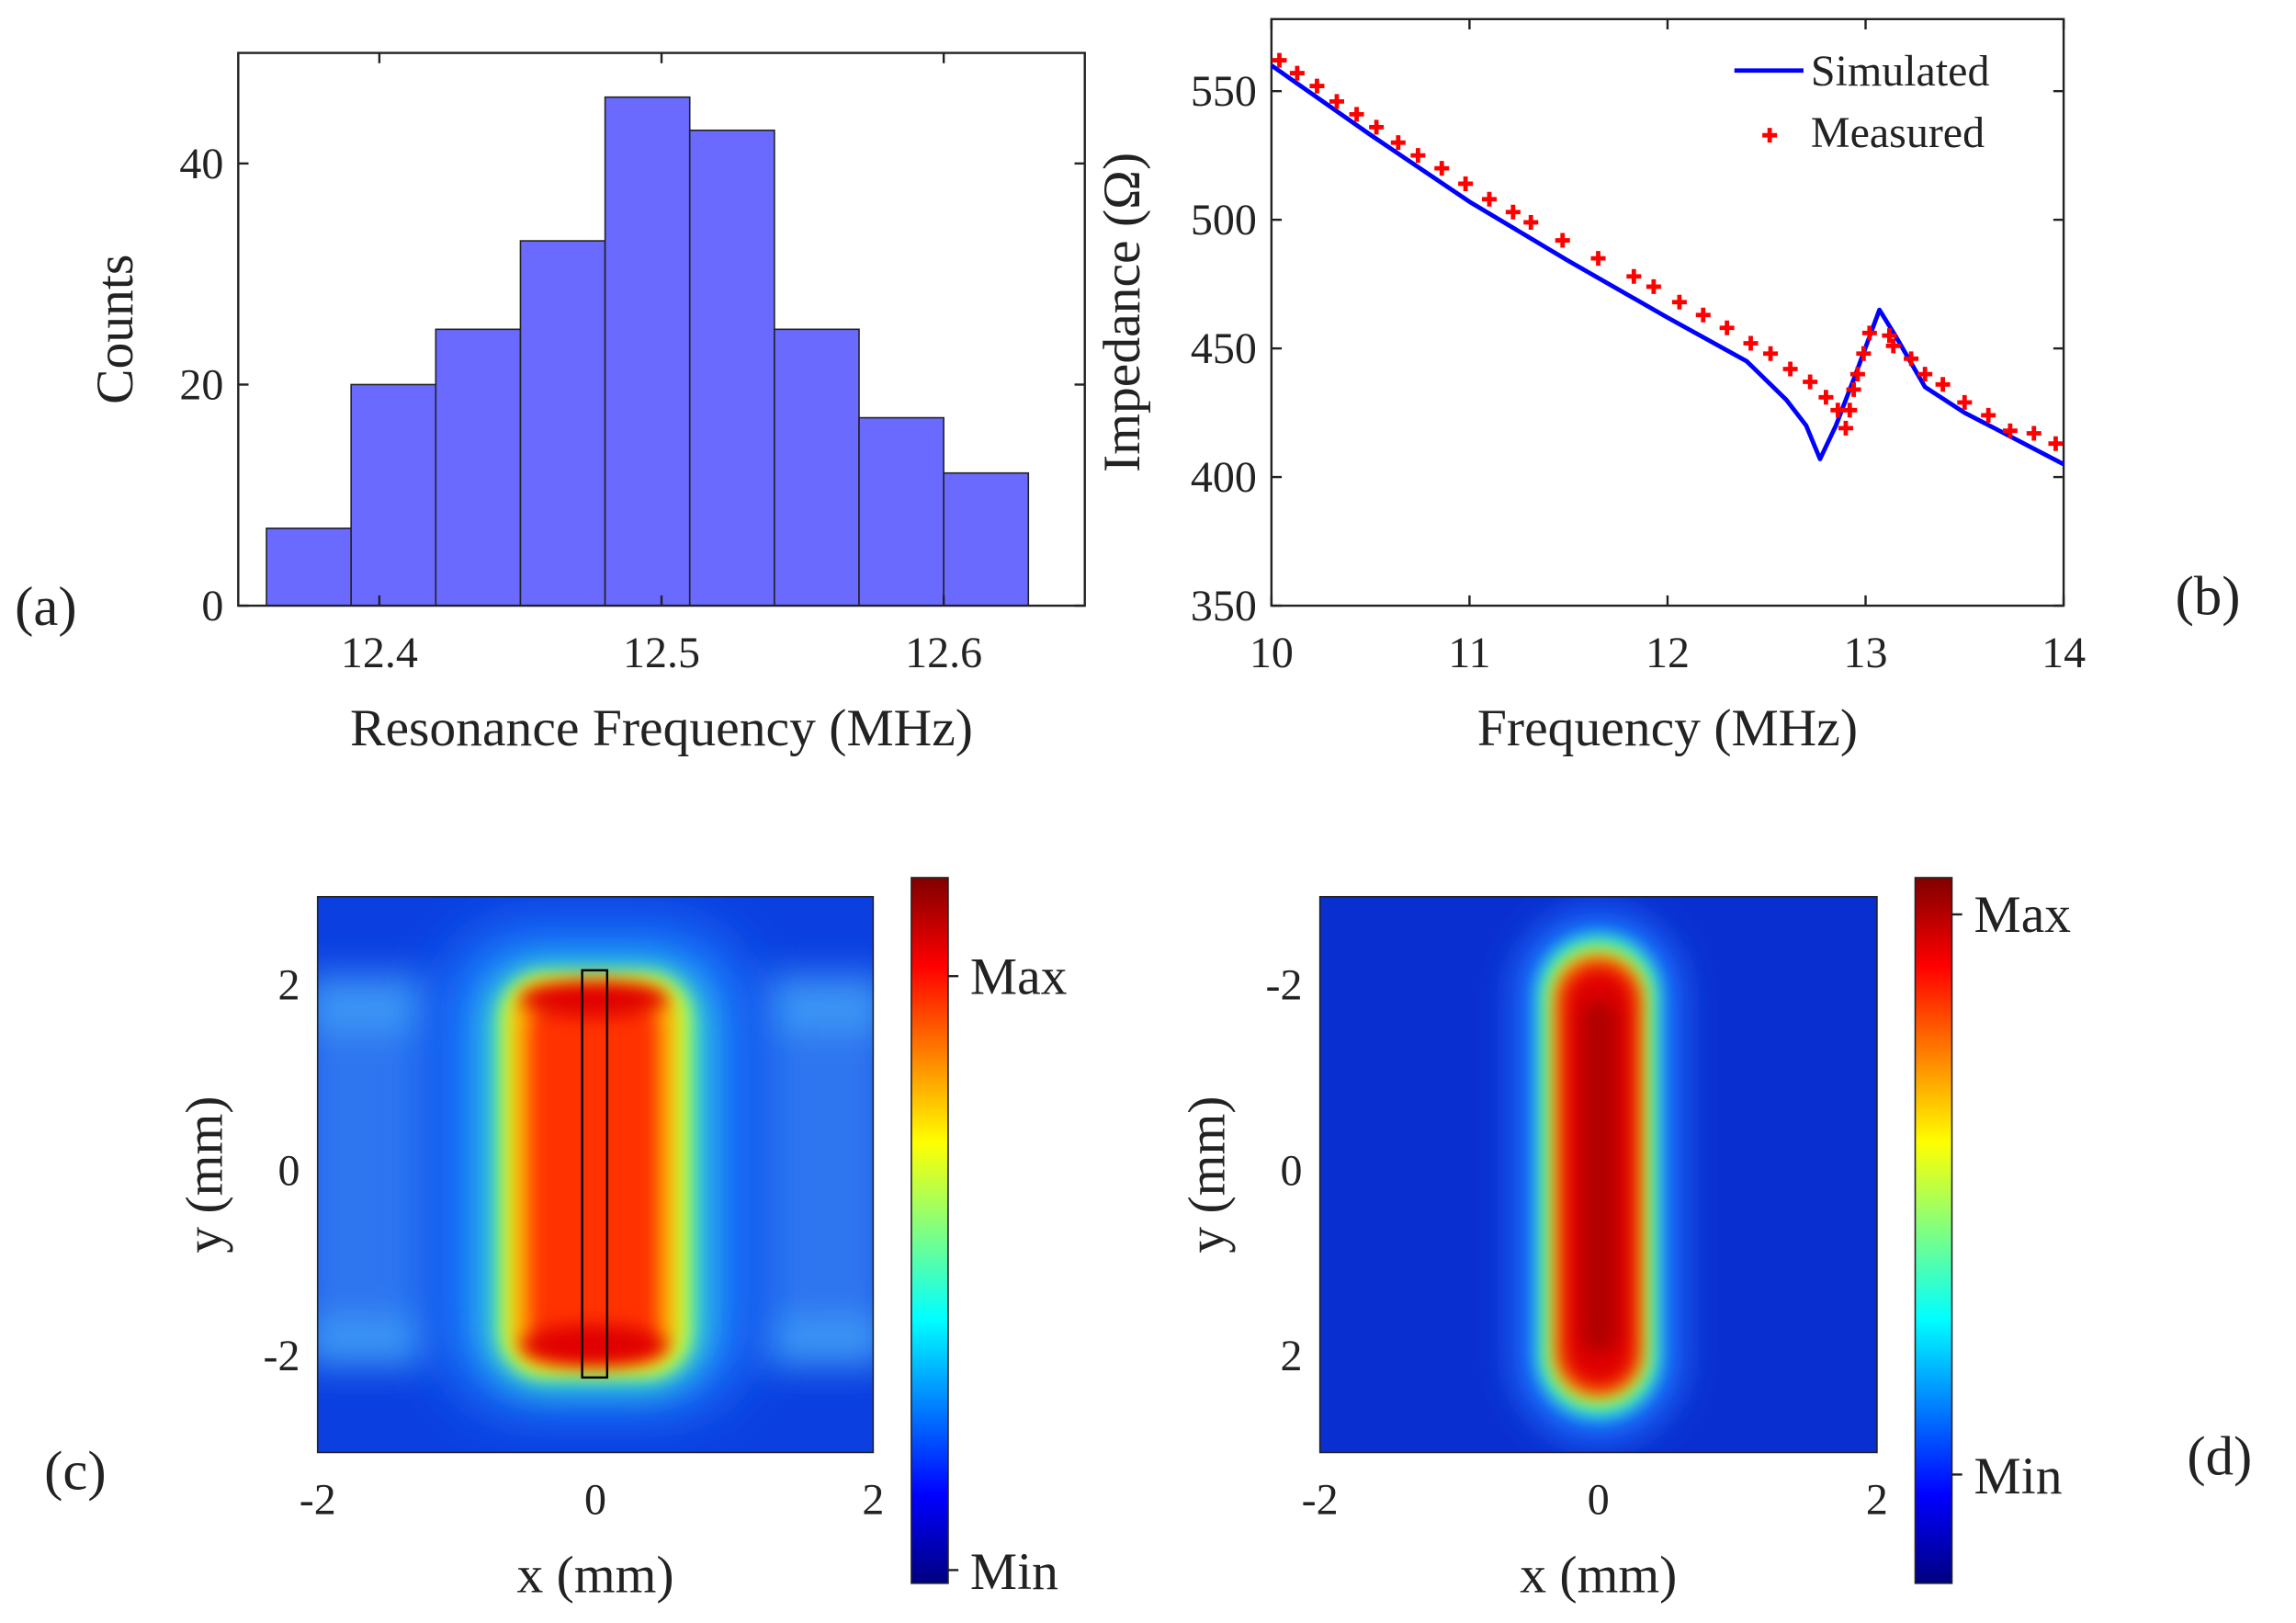  What do you see at coordinates (2219, 1456) in the screenshot?
I see `panel-label-d: (d)` at bounding box center [2219, 1456].